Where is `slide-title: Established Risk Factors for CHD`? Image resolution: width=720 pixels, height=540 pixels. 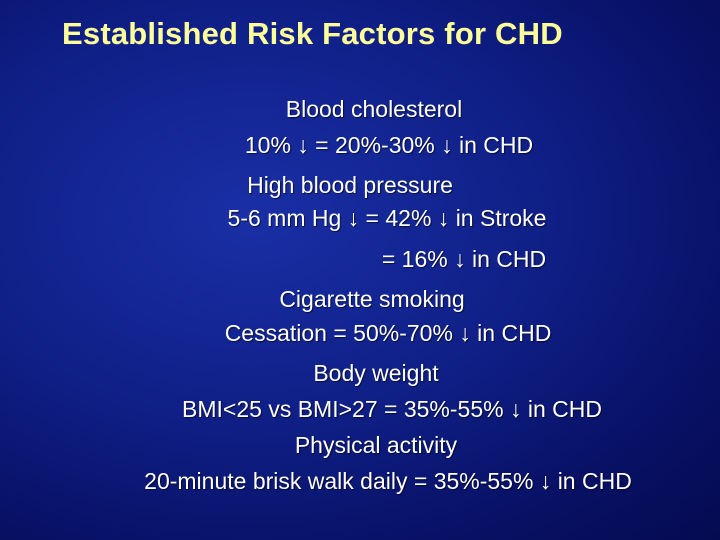 slide-title: Established Risk Factors for CHD is located at coordinates (312, 33).